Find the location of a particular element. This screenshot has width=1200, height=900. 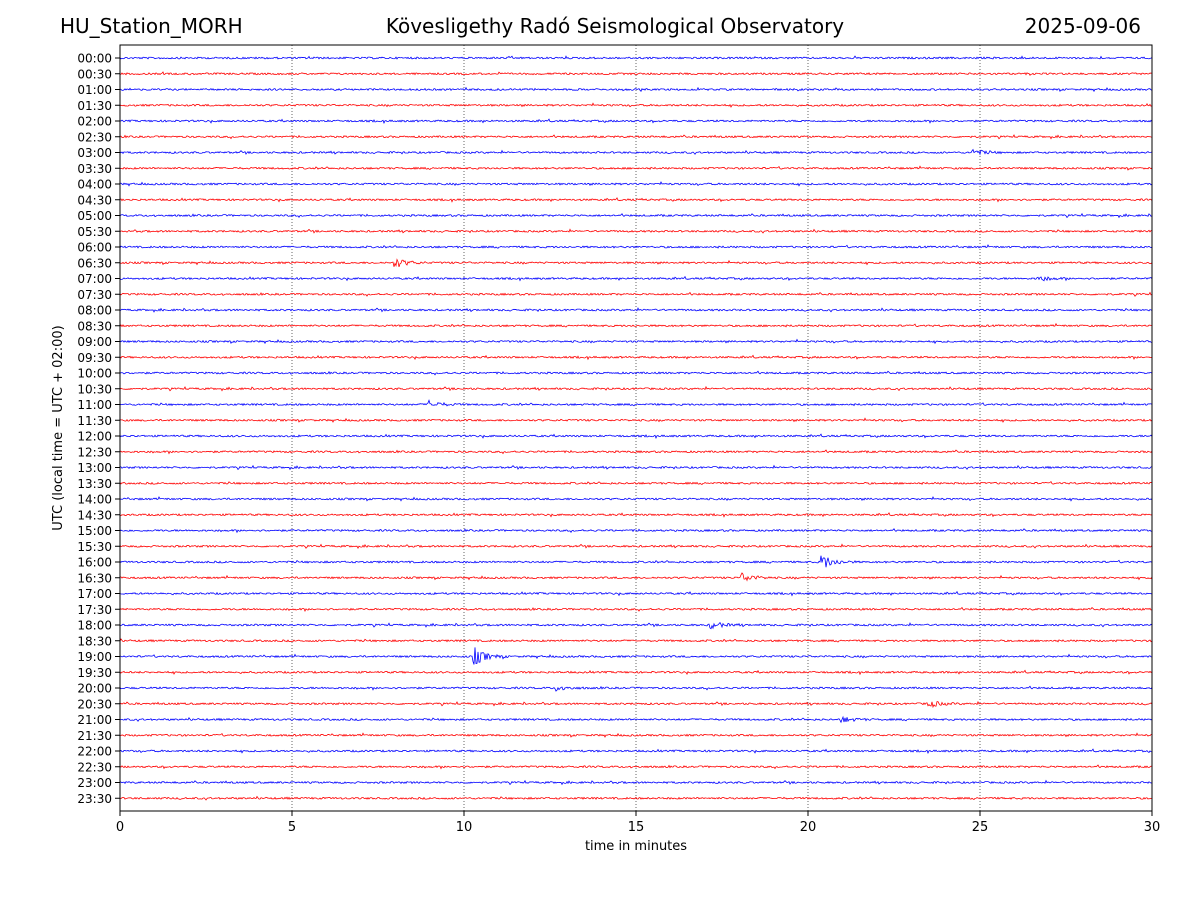

y-tick-label: 01:00 is located at coordinates (94, 90).